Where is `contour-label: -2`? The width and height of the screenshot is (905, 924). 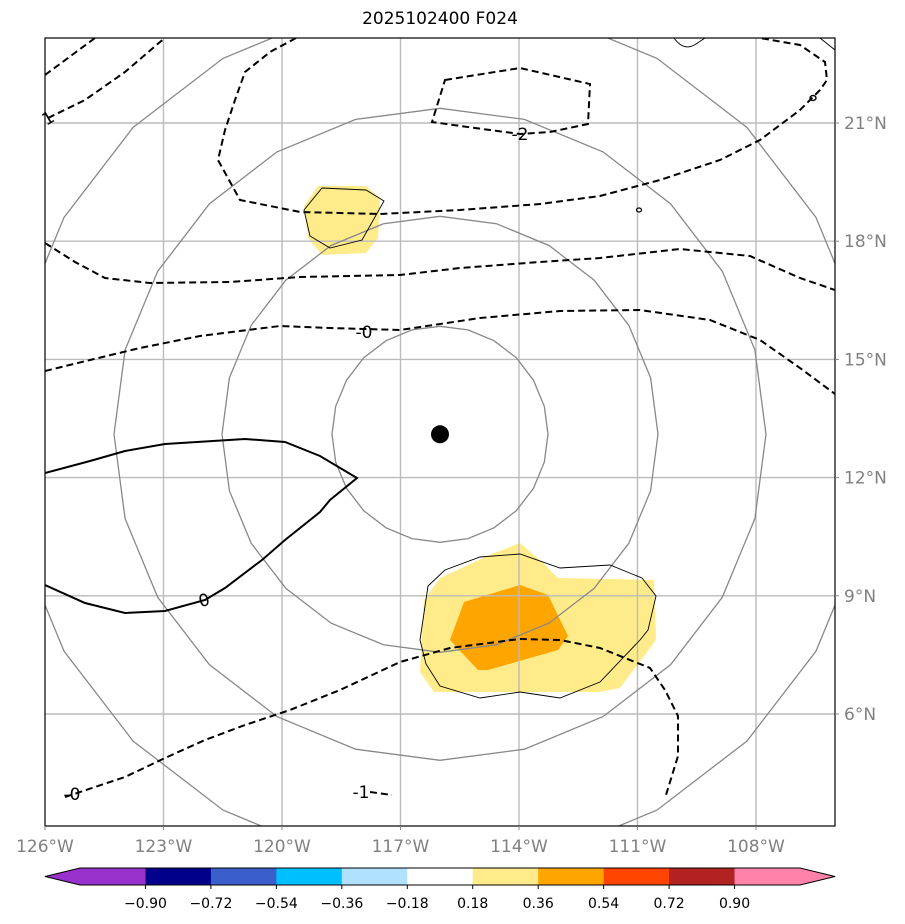 contour-label: -2 is located at coordinates (520, 135).